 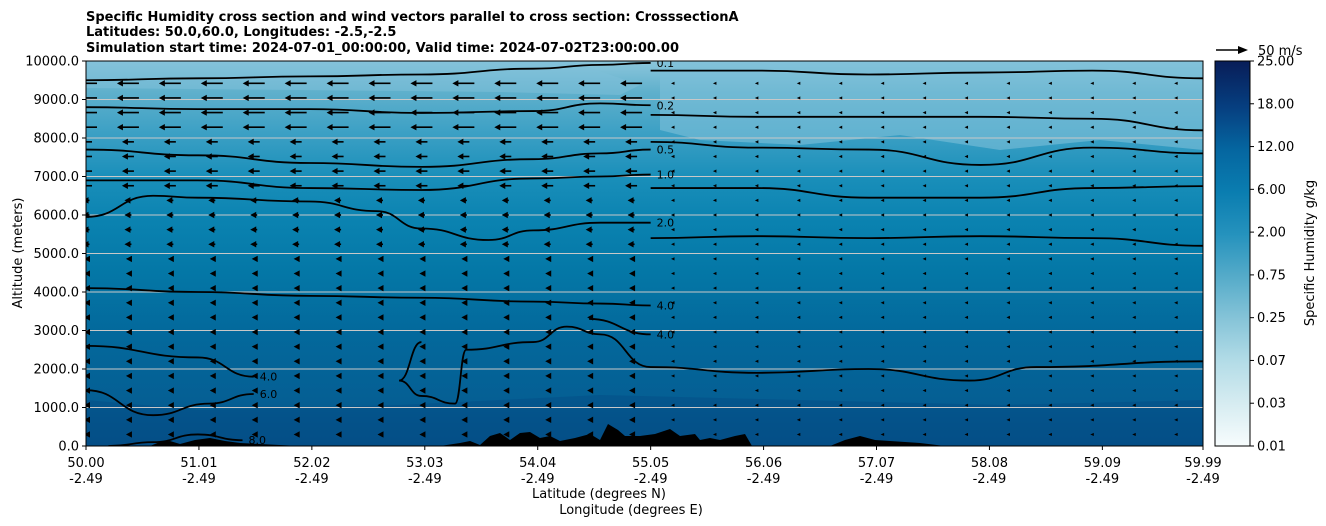 I want to click on x-tick-label-lat: 56.06, so click(x=763, y=463).